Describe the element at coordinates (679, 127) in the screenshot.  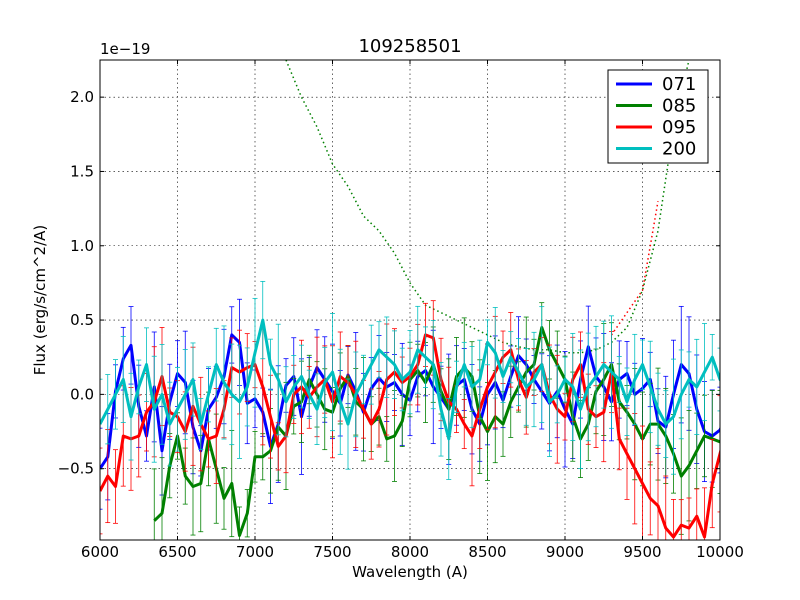
I see `legend-label-095: 095` at that location.